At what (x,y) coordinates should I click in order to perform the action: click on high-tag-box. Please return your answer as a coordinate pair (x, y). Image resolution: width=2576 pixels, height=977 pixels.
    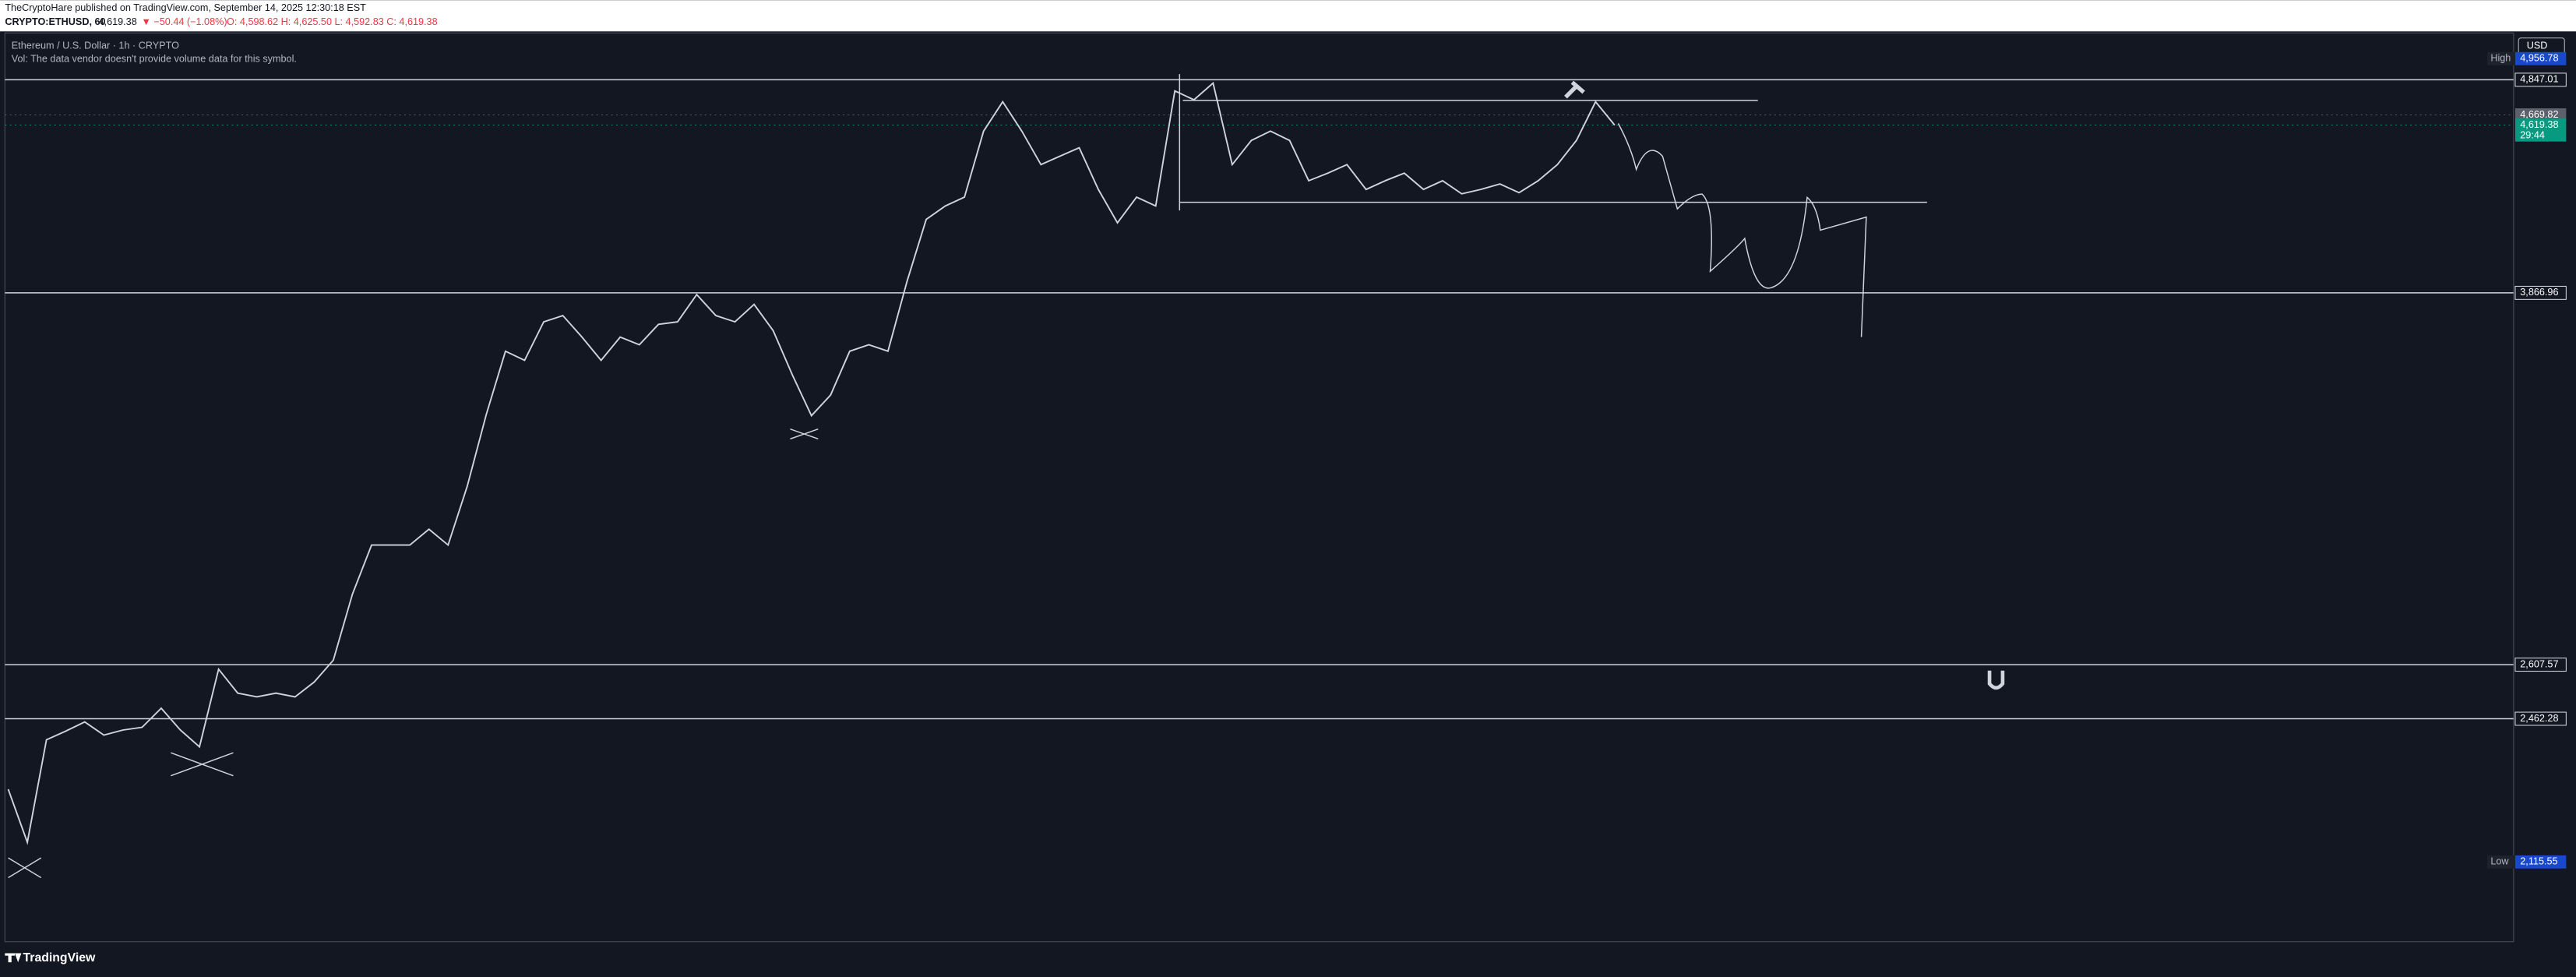
    Looking at the image, I should click on (2501, 58).